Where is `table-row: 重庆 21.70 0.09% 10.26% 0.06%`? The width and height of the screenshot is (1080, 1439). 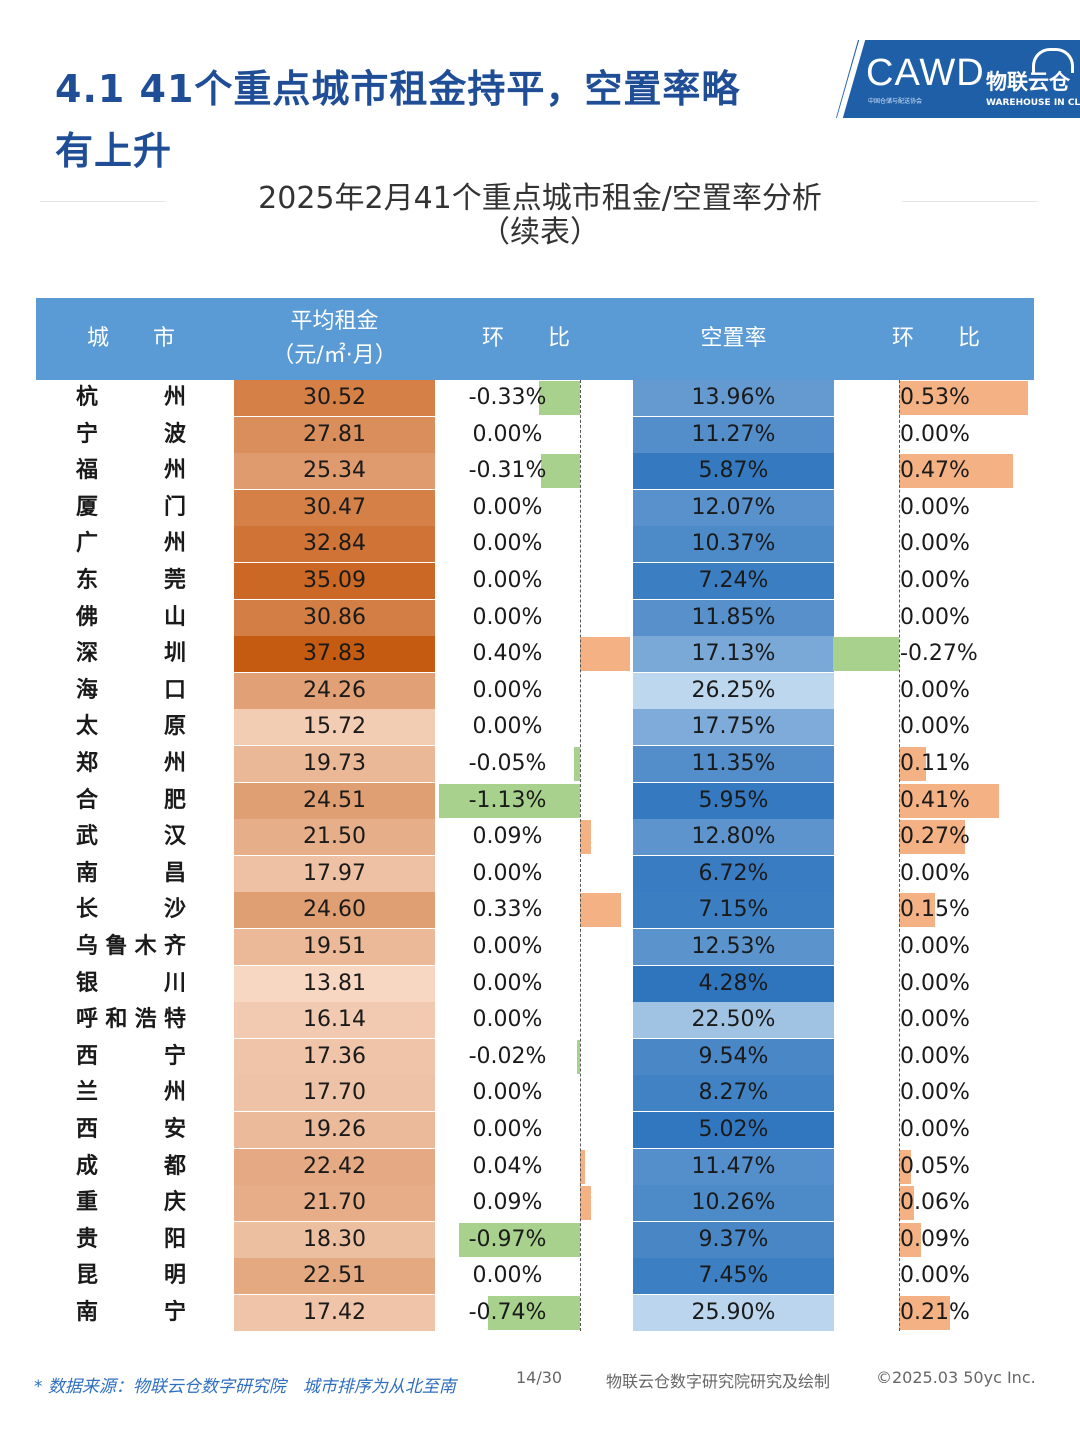 table-row: 重庆 21.70 0.09% 10.26% 0.06% is located at coordinates (535, 1203).